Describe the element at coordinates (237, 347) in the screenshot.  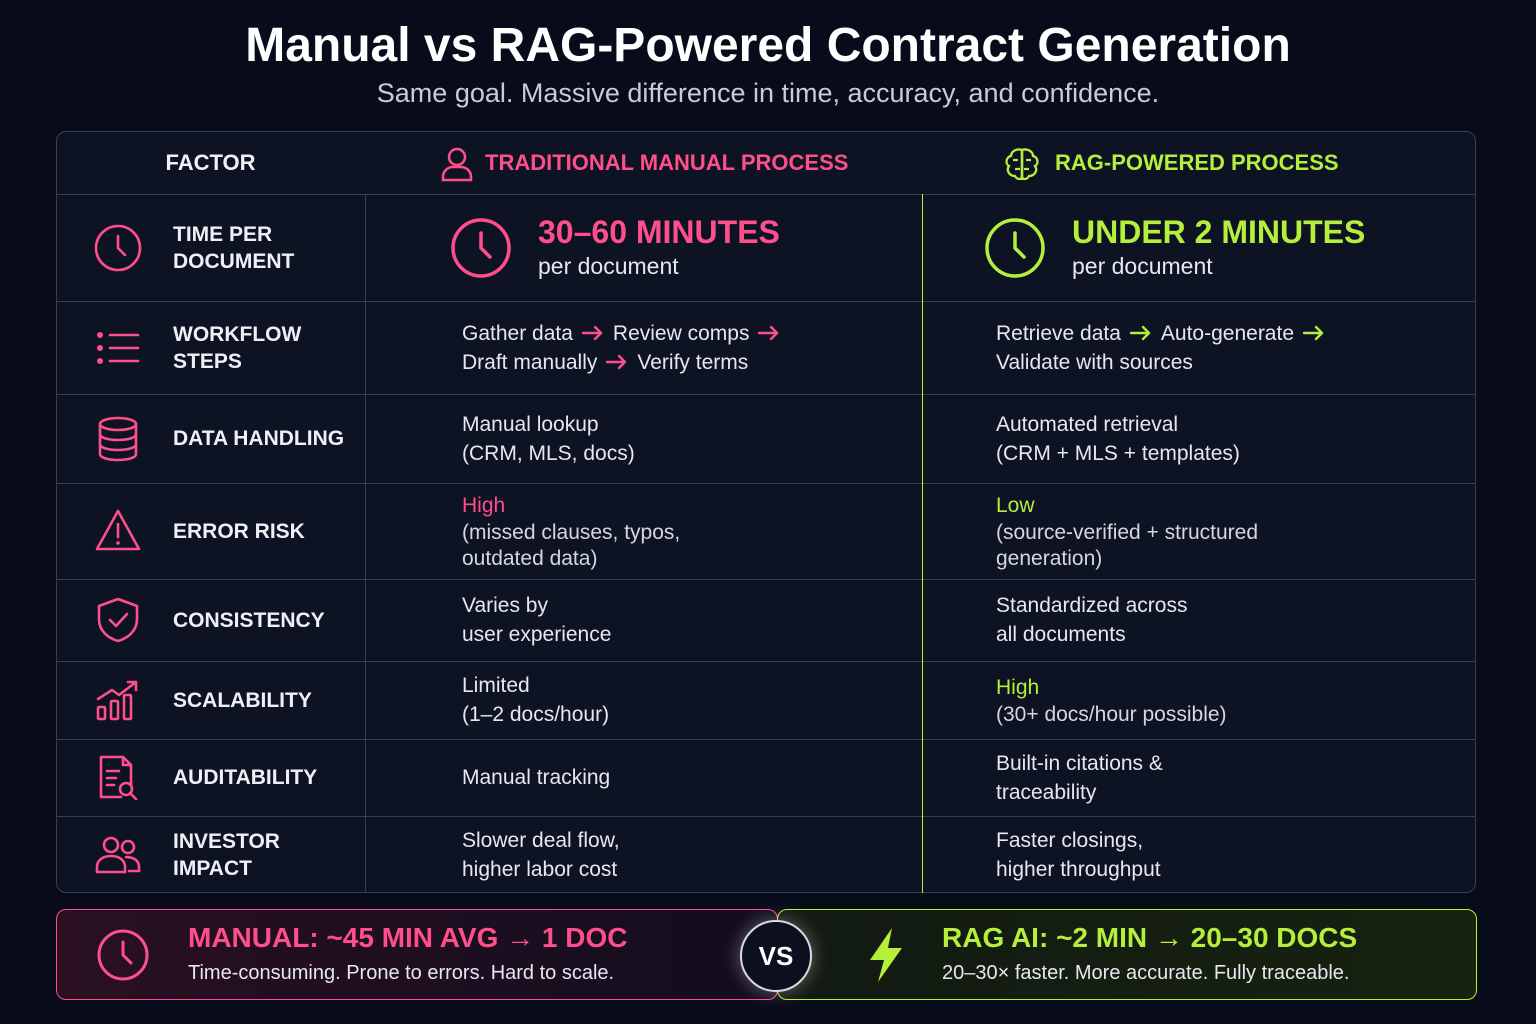
I see `factor: WORKFLOW STEPS` at that location.